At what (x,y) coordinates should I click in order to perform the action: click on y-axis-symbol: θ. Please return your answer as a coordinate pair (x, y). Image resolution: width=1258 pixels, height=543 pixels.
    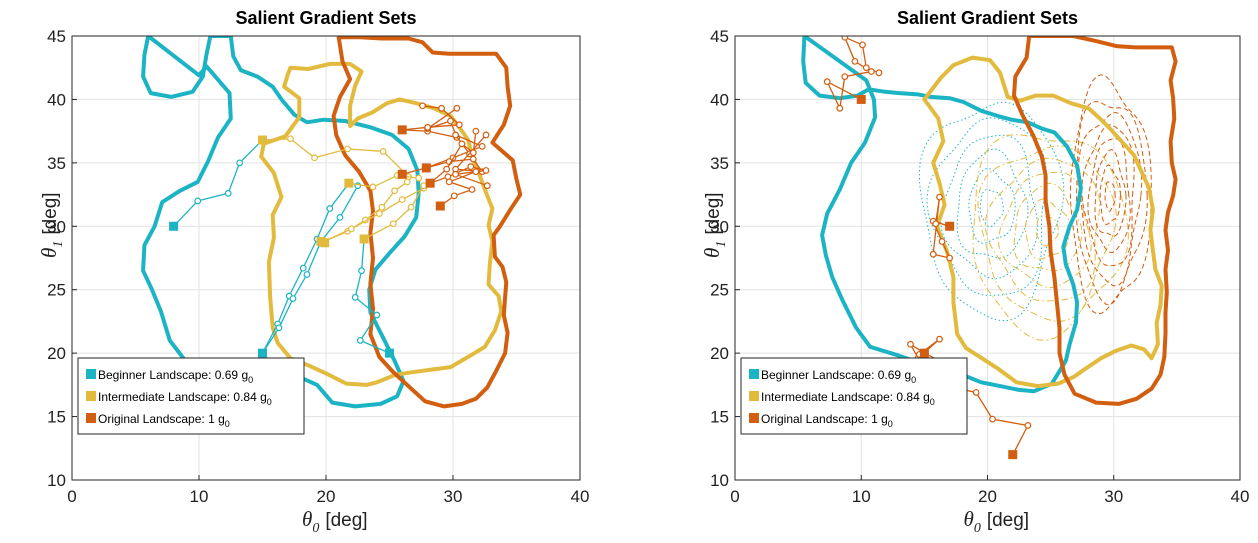
    Looking at the image, I should click on (712, 253).